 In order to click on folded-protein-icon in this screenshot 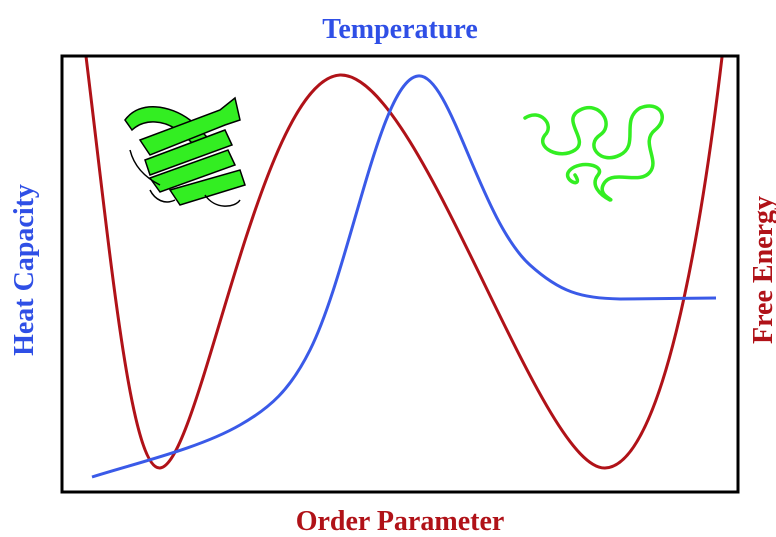, I will do `click(185, 151)`.